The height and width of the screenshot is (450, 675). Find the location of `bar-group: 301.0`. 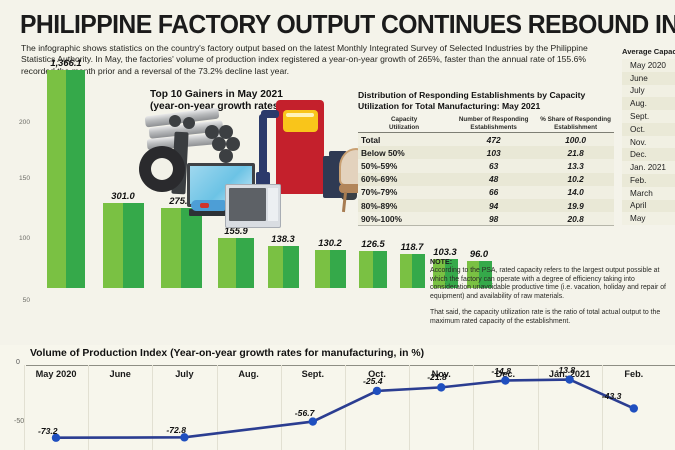

bar-group: 301.0 is located at coordinates (123, 237).